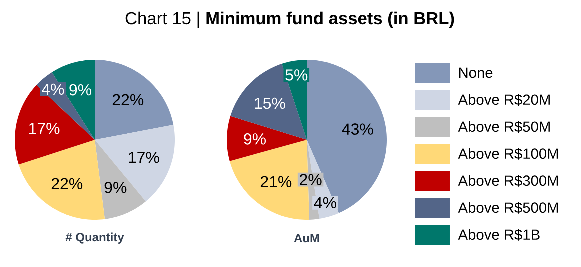  What do you see at coordinates (311, 180) in the screenshot?
I see `data-label: 2%` at bounding box center [311, 180].